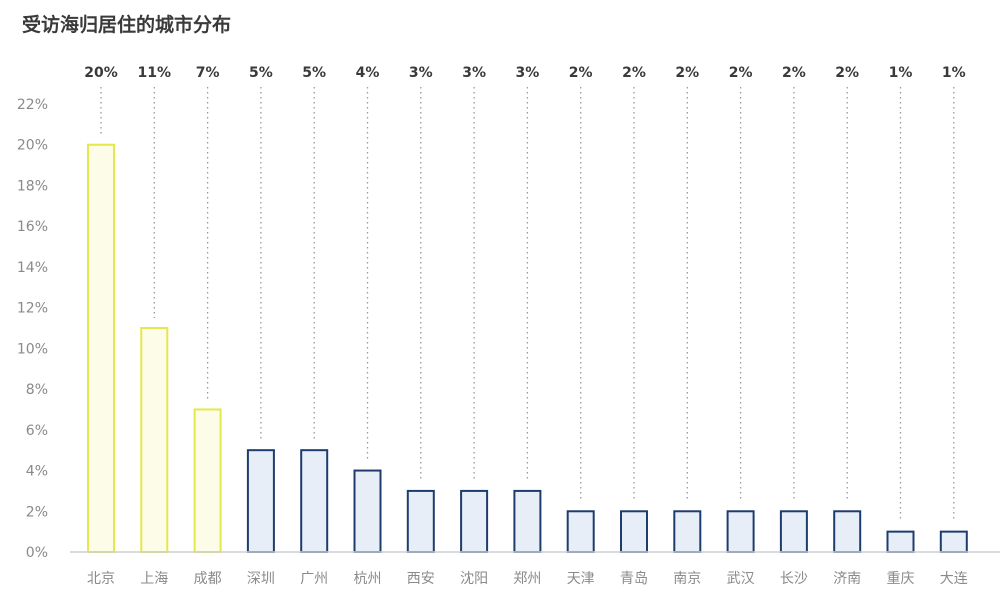 The height and width of the screenshot is (600, 1000). I want to click on data-label: 4%, so click(368, 73).